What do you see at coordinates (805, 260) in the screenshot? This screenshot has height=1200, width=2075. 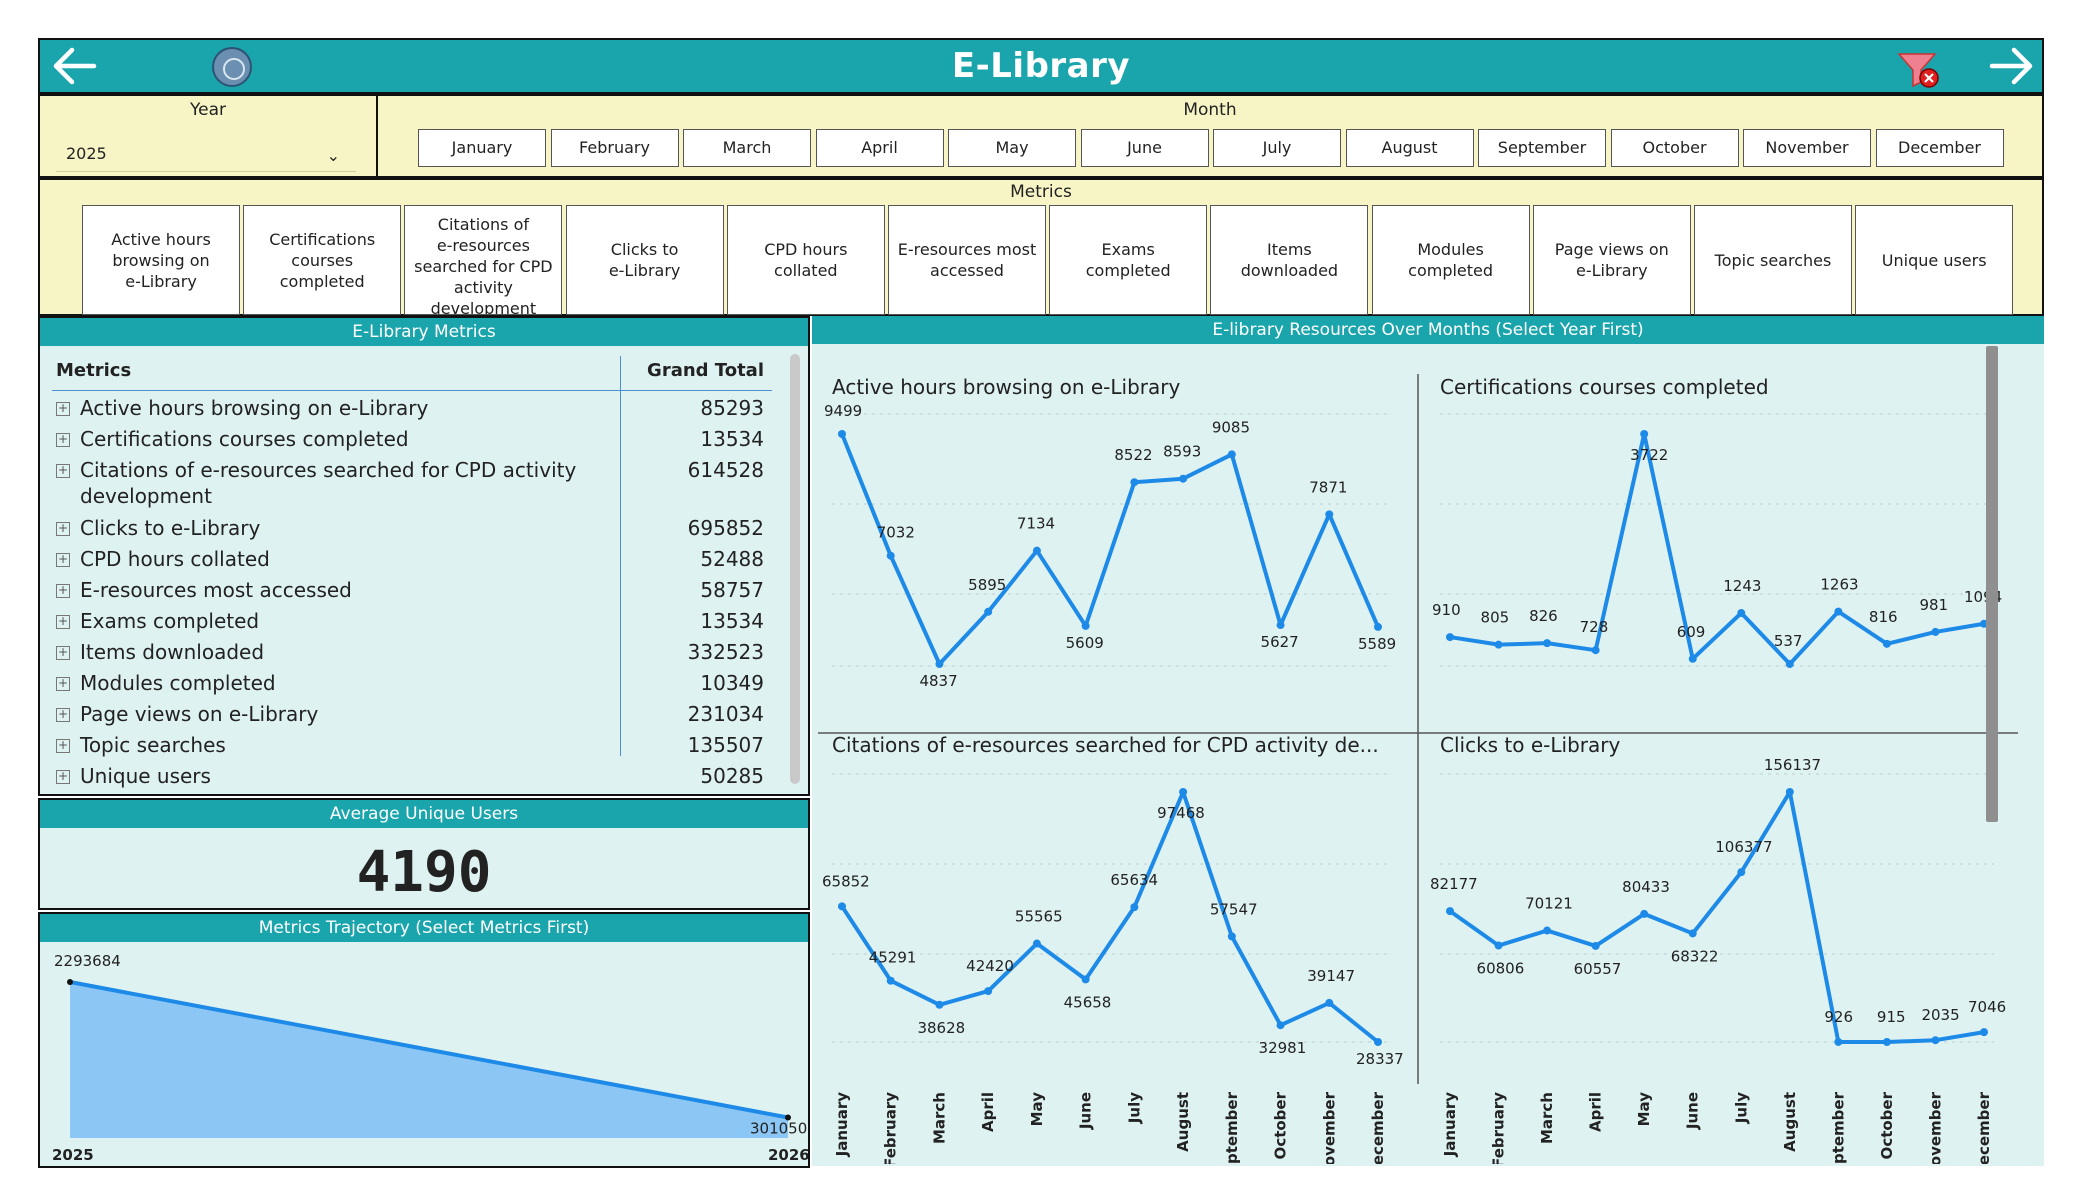 I see `metric-button-5: CPD hours collated` at bounding box center [805, 260].